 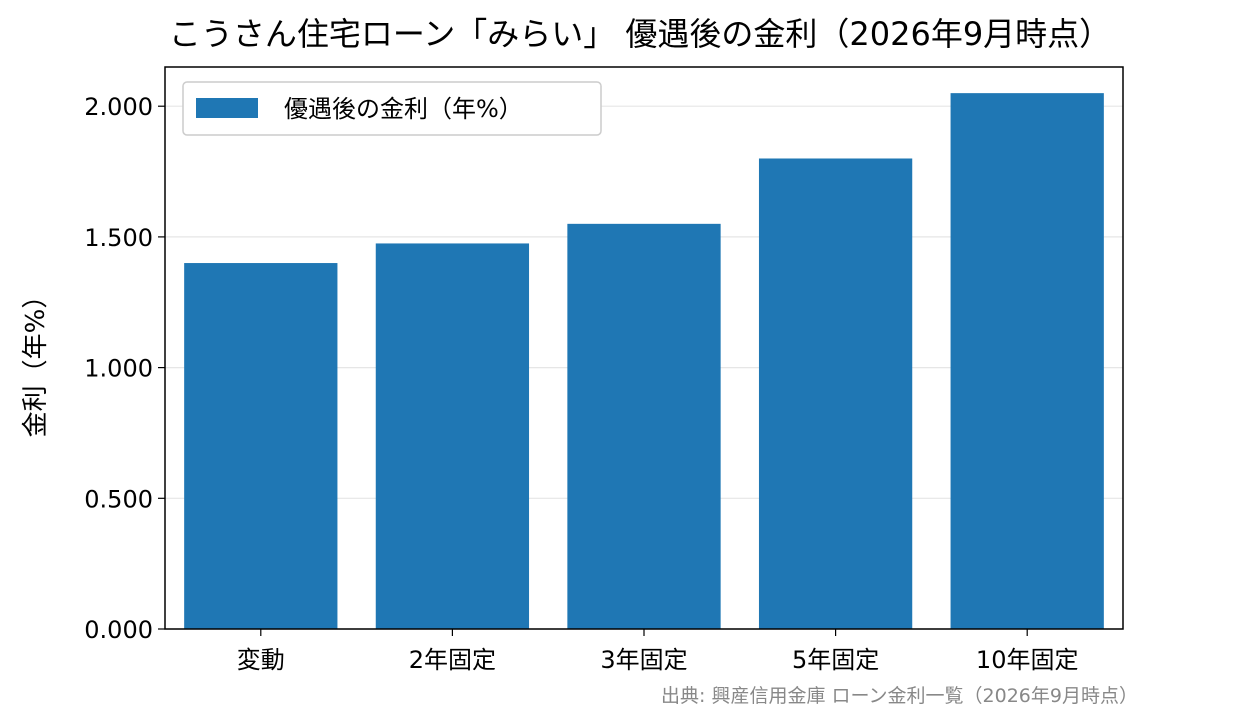 I want to click on legend-swatch, so click(x=227, y=108).